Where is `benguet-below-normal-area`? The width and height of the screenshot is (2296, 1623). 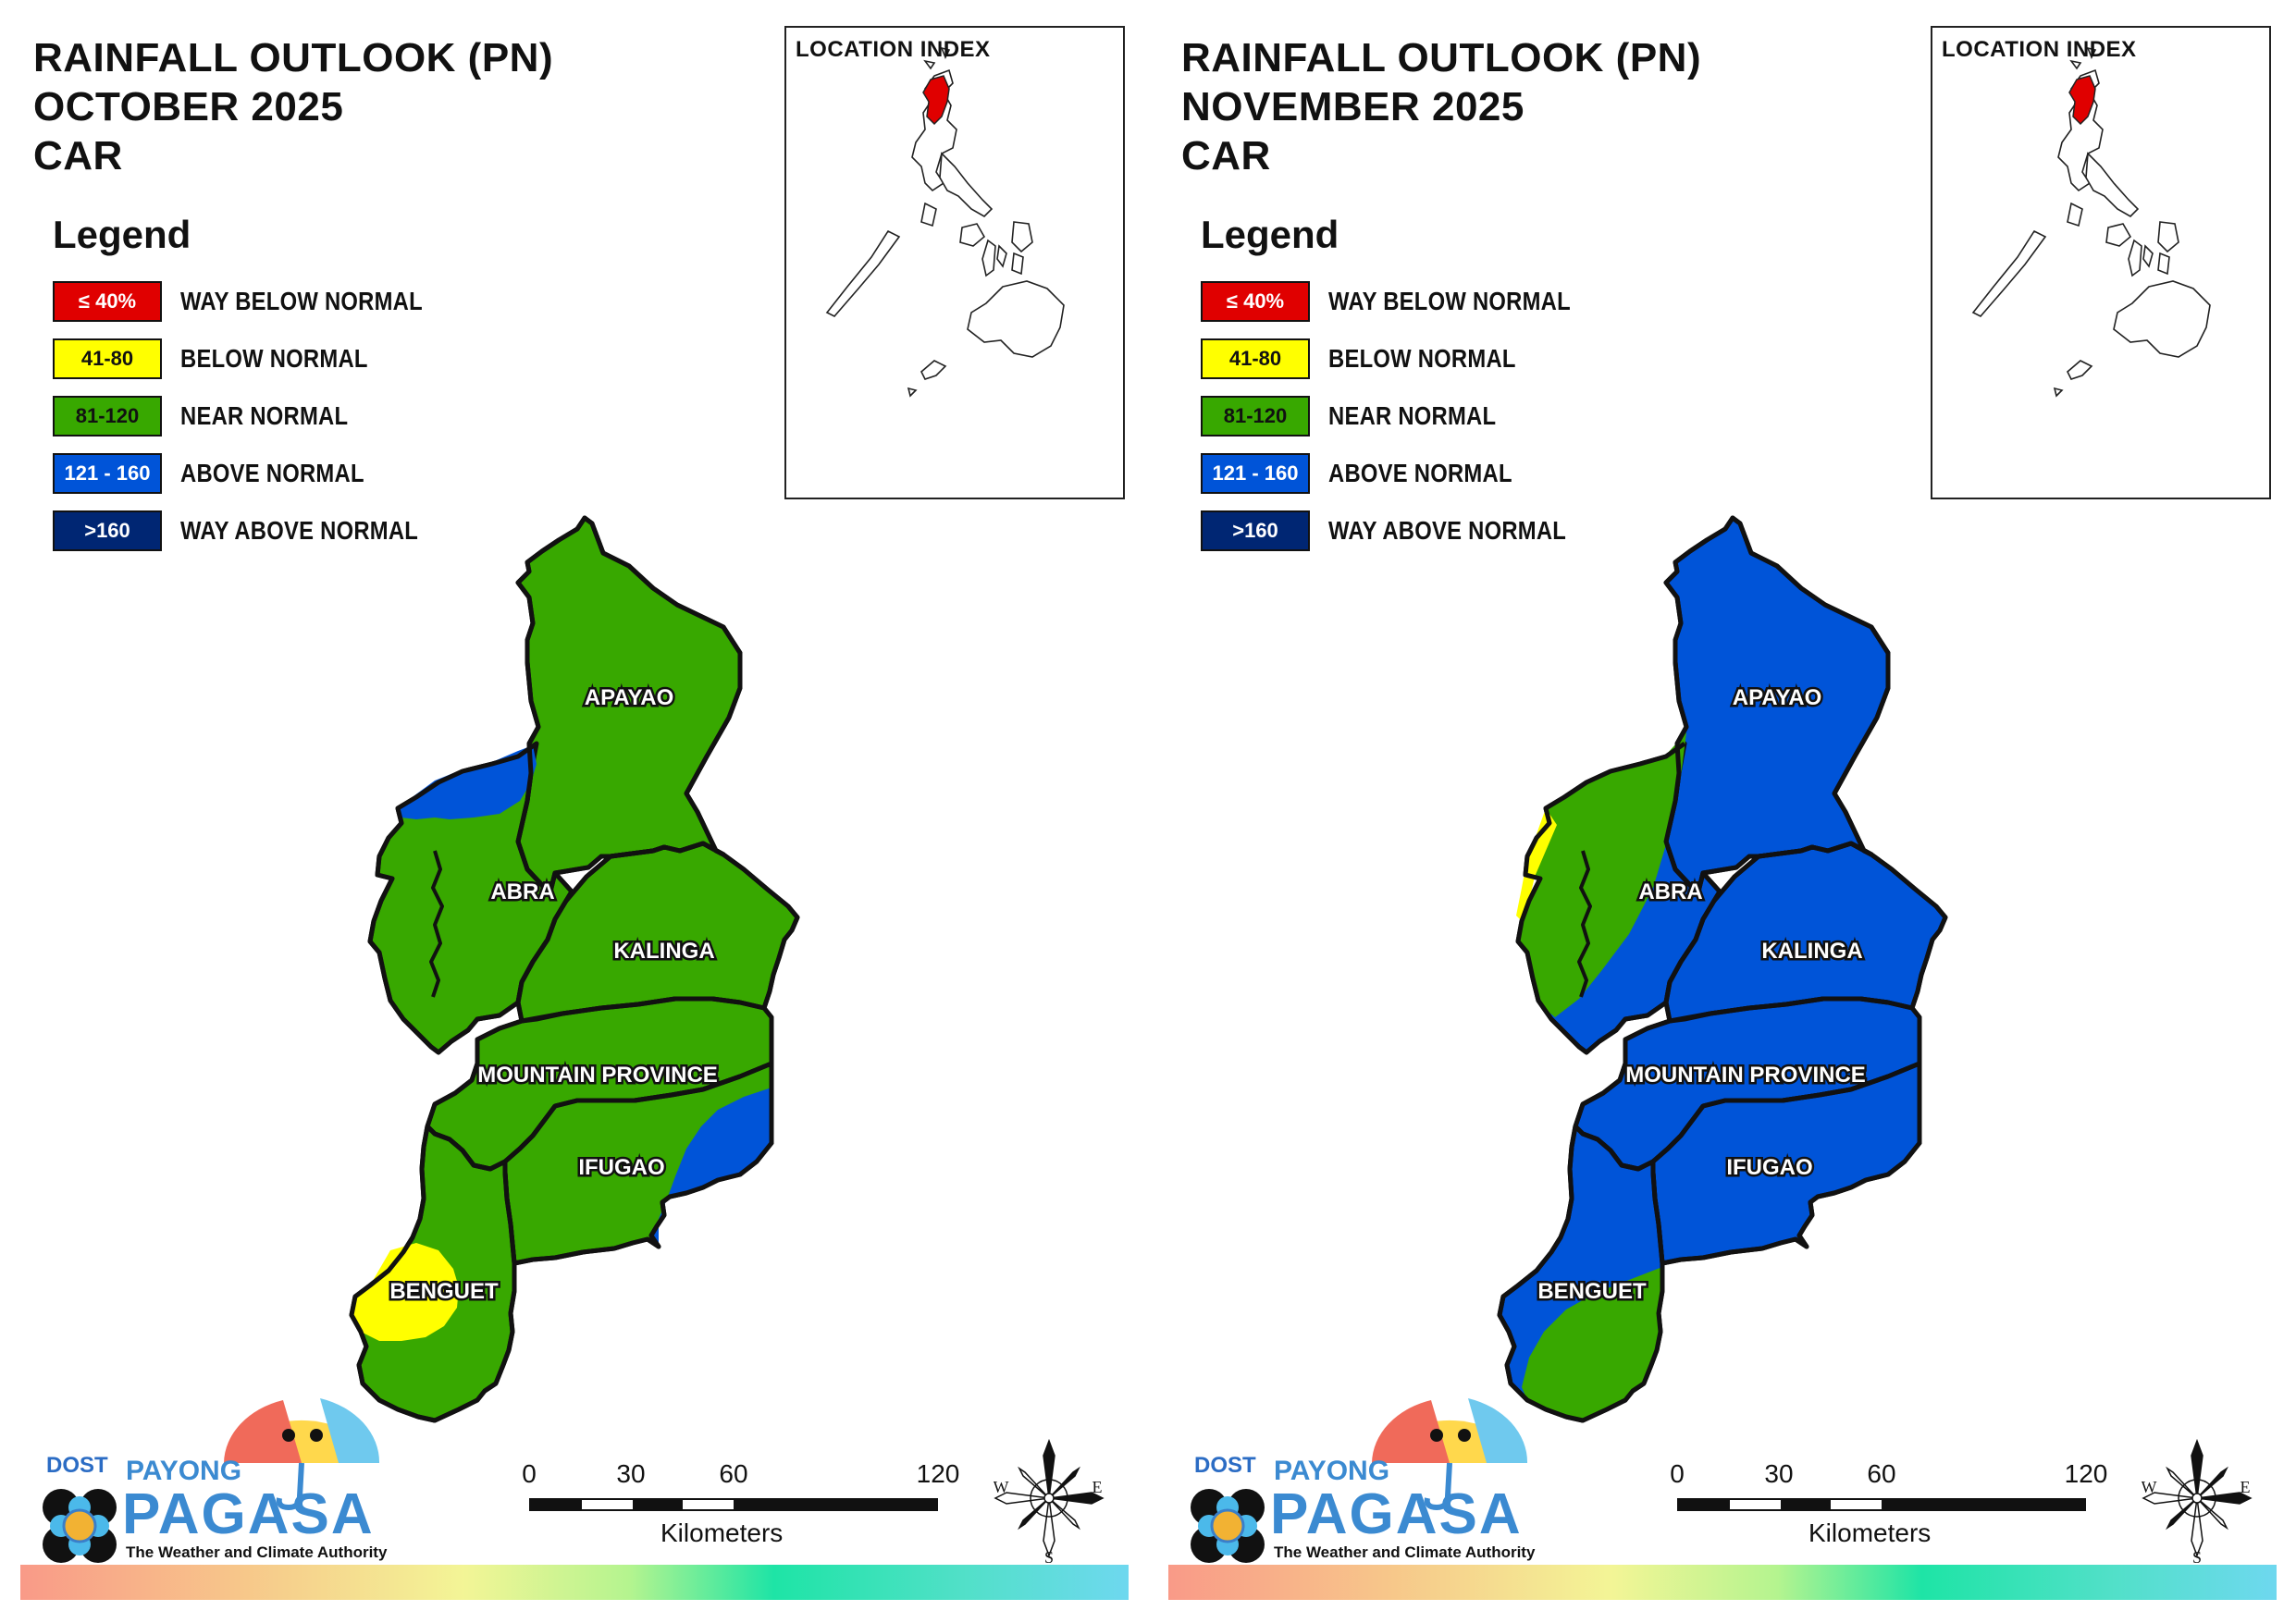
benguet-below-normal-area is located at coordinates (405, 1292).